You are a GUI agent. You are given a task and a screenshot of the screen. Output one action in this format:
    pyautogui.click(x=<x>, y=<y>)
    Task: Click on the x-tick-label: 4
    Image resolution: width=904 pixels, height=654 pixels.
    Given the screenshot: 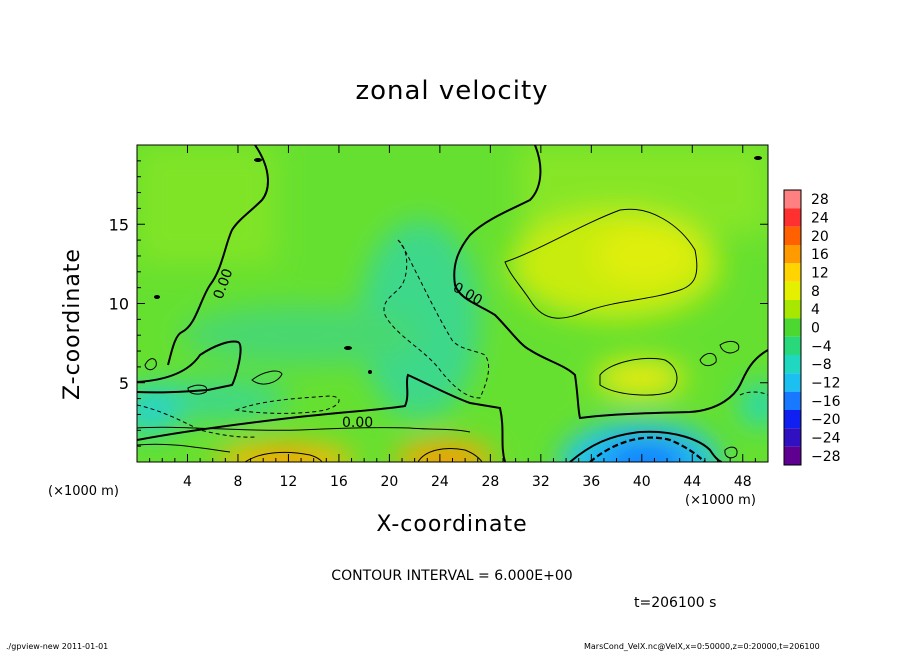 What is the action you would take?
    pyautogui.click(x=187, y=482)
    